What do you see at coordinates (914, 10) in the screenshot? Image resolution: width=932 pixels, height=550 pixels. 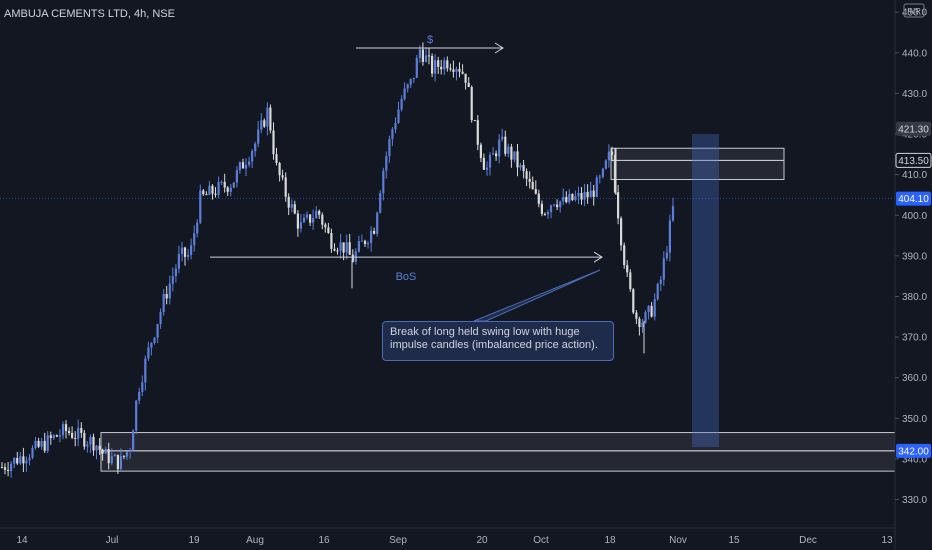 I see `currency-badge: INR` at bounding box center [914, 10].